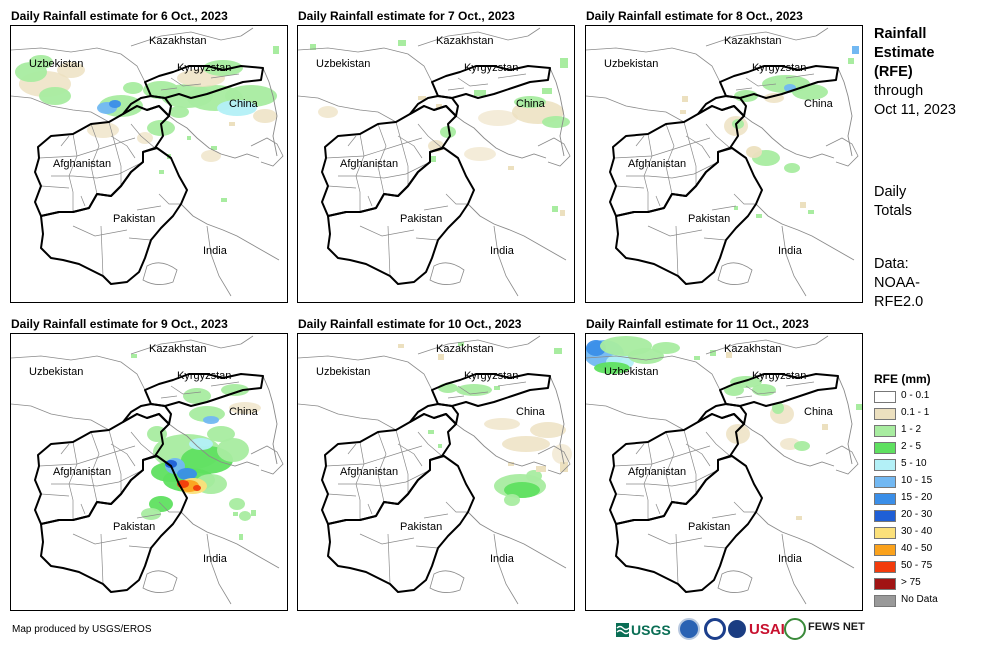  What do you see at coordinates (911, 582) in the screenshot?
I see `legend-label: > 75` at bounding box center [911, 582].